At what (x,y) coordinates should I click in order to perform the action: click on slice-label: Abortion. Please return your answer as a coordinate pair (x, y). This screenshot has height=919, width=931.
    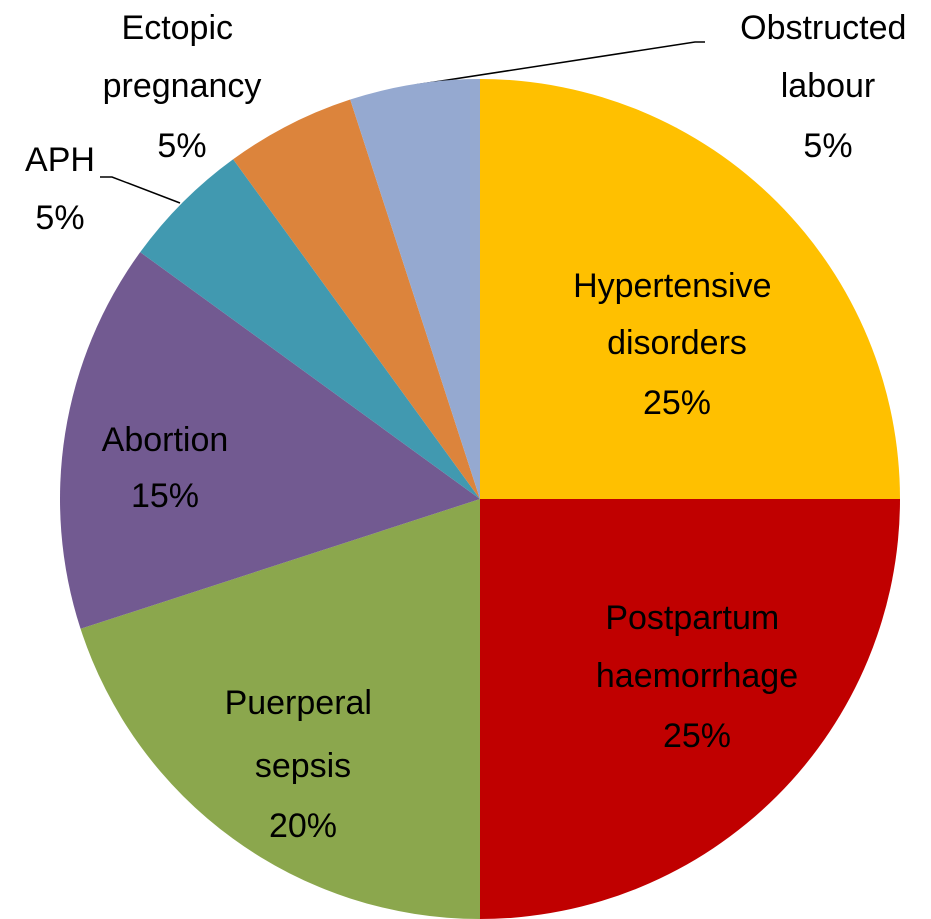
    Looking at the image, I should click on (165, 440).